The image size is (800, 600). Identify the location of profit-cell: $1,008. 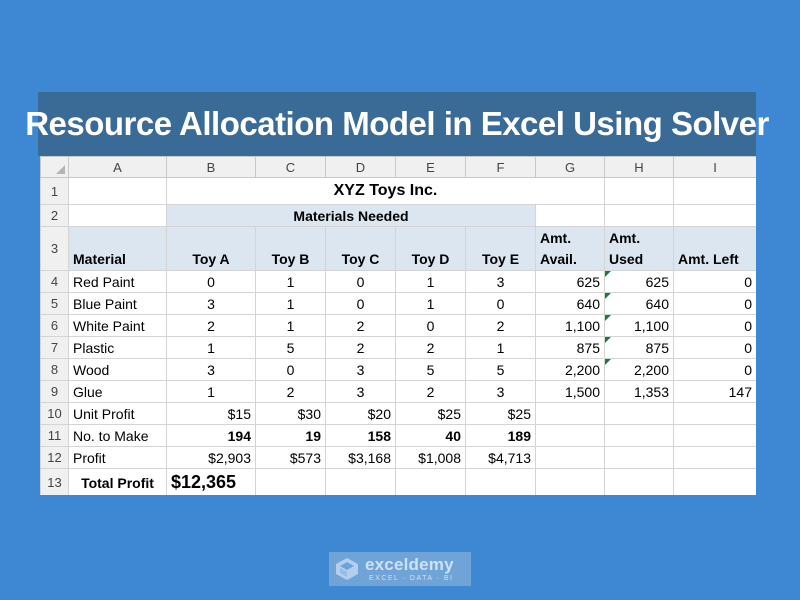
(430, 457).